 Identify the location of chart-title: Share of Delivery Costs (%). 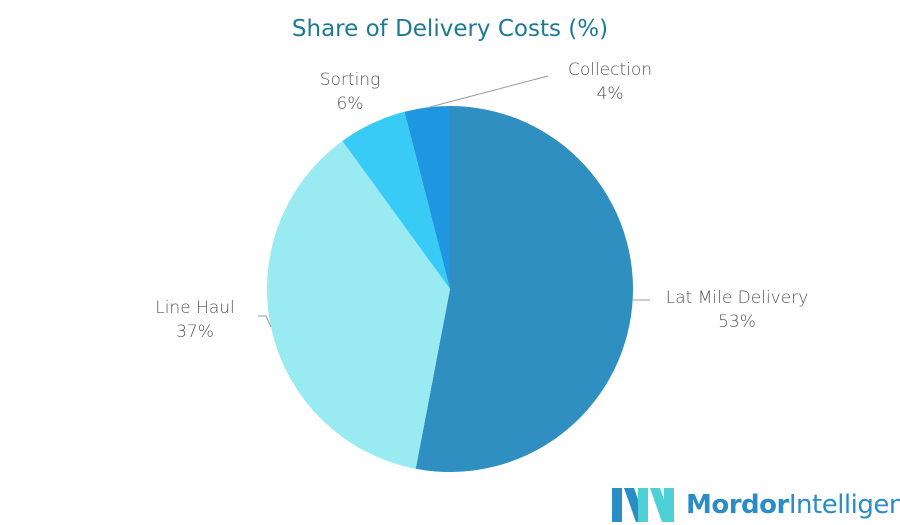
(450, 29).